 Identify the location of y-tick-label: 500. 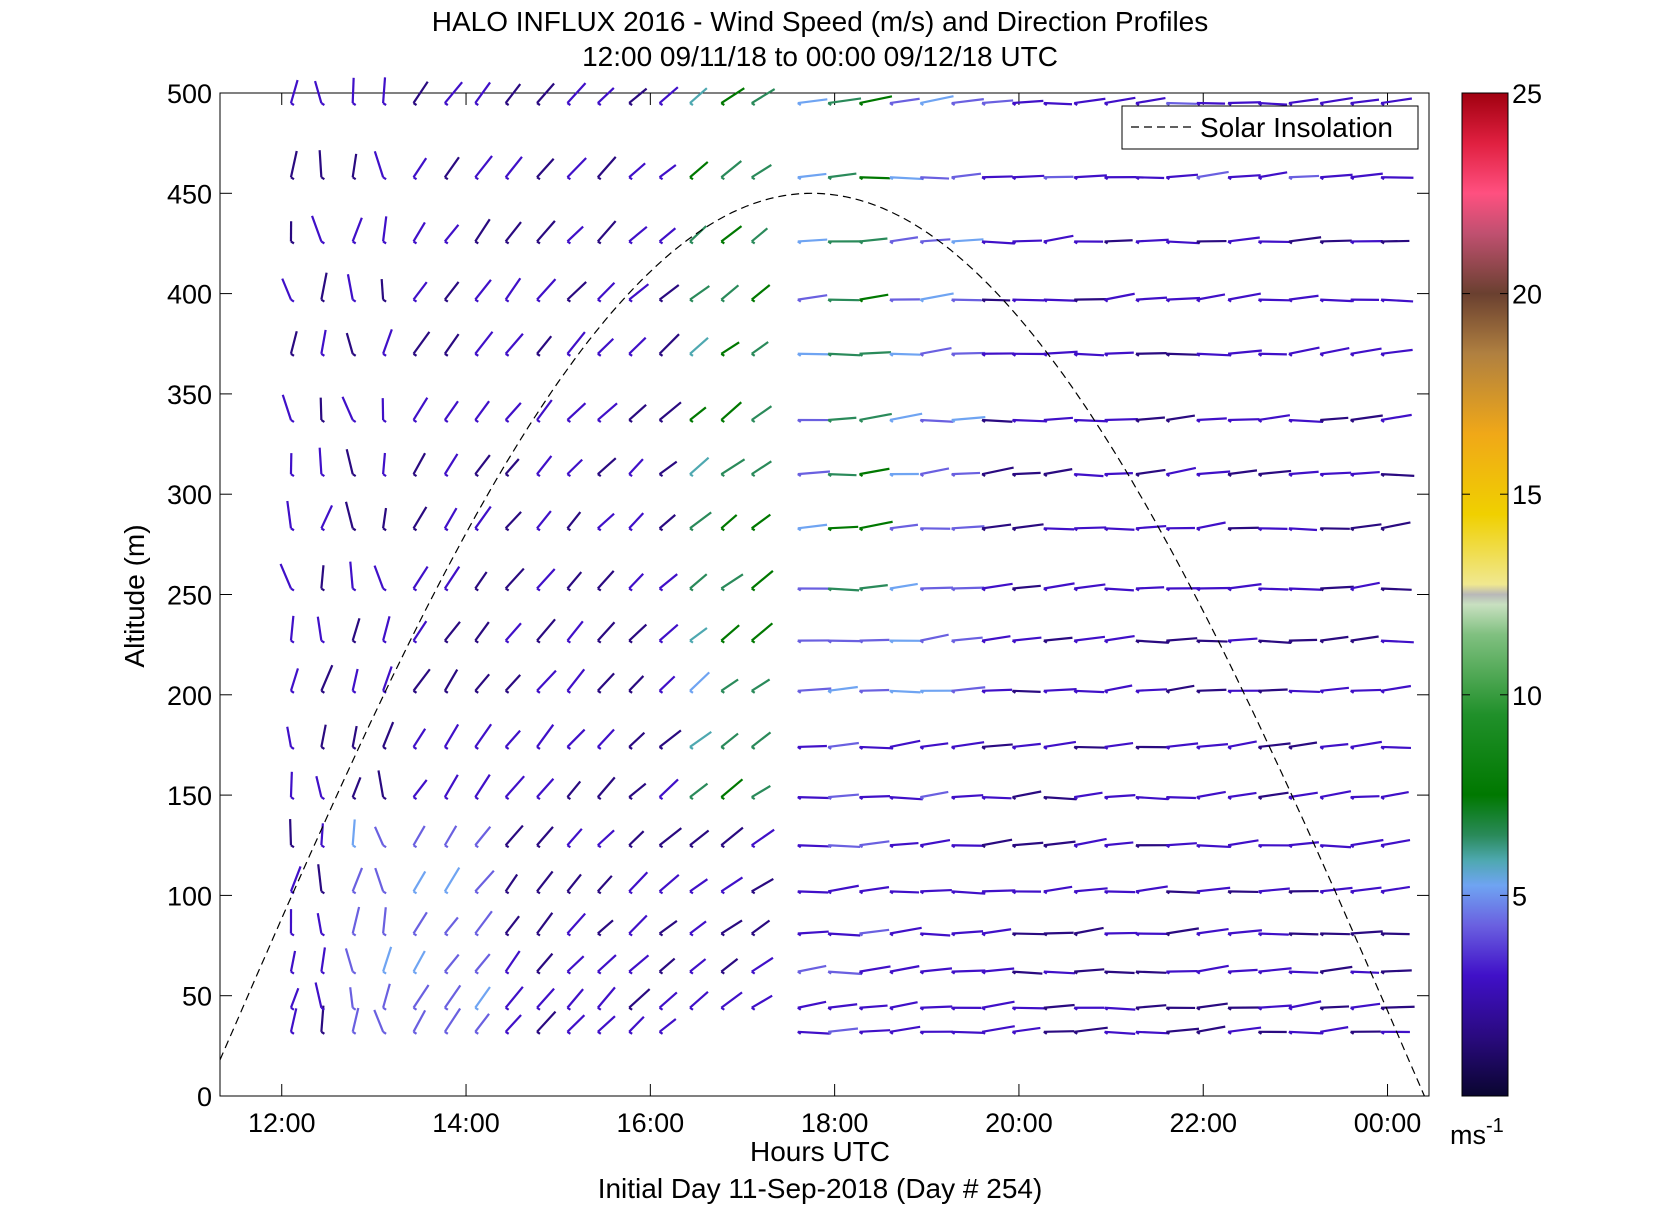
(189, 94).